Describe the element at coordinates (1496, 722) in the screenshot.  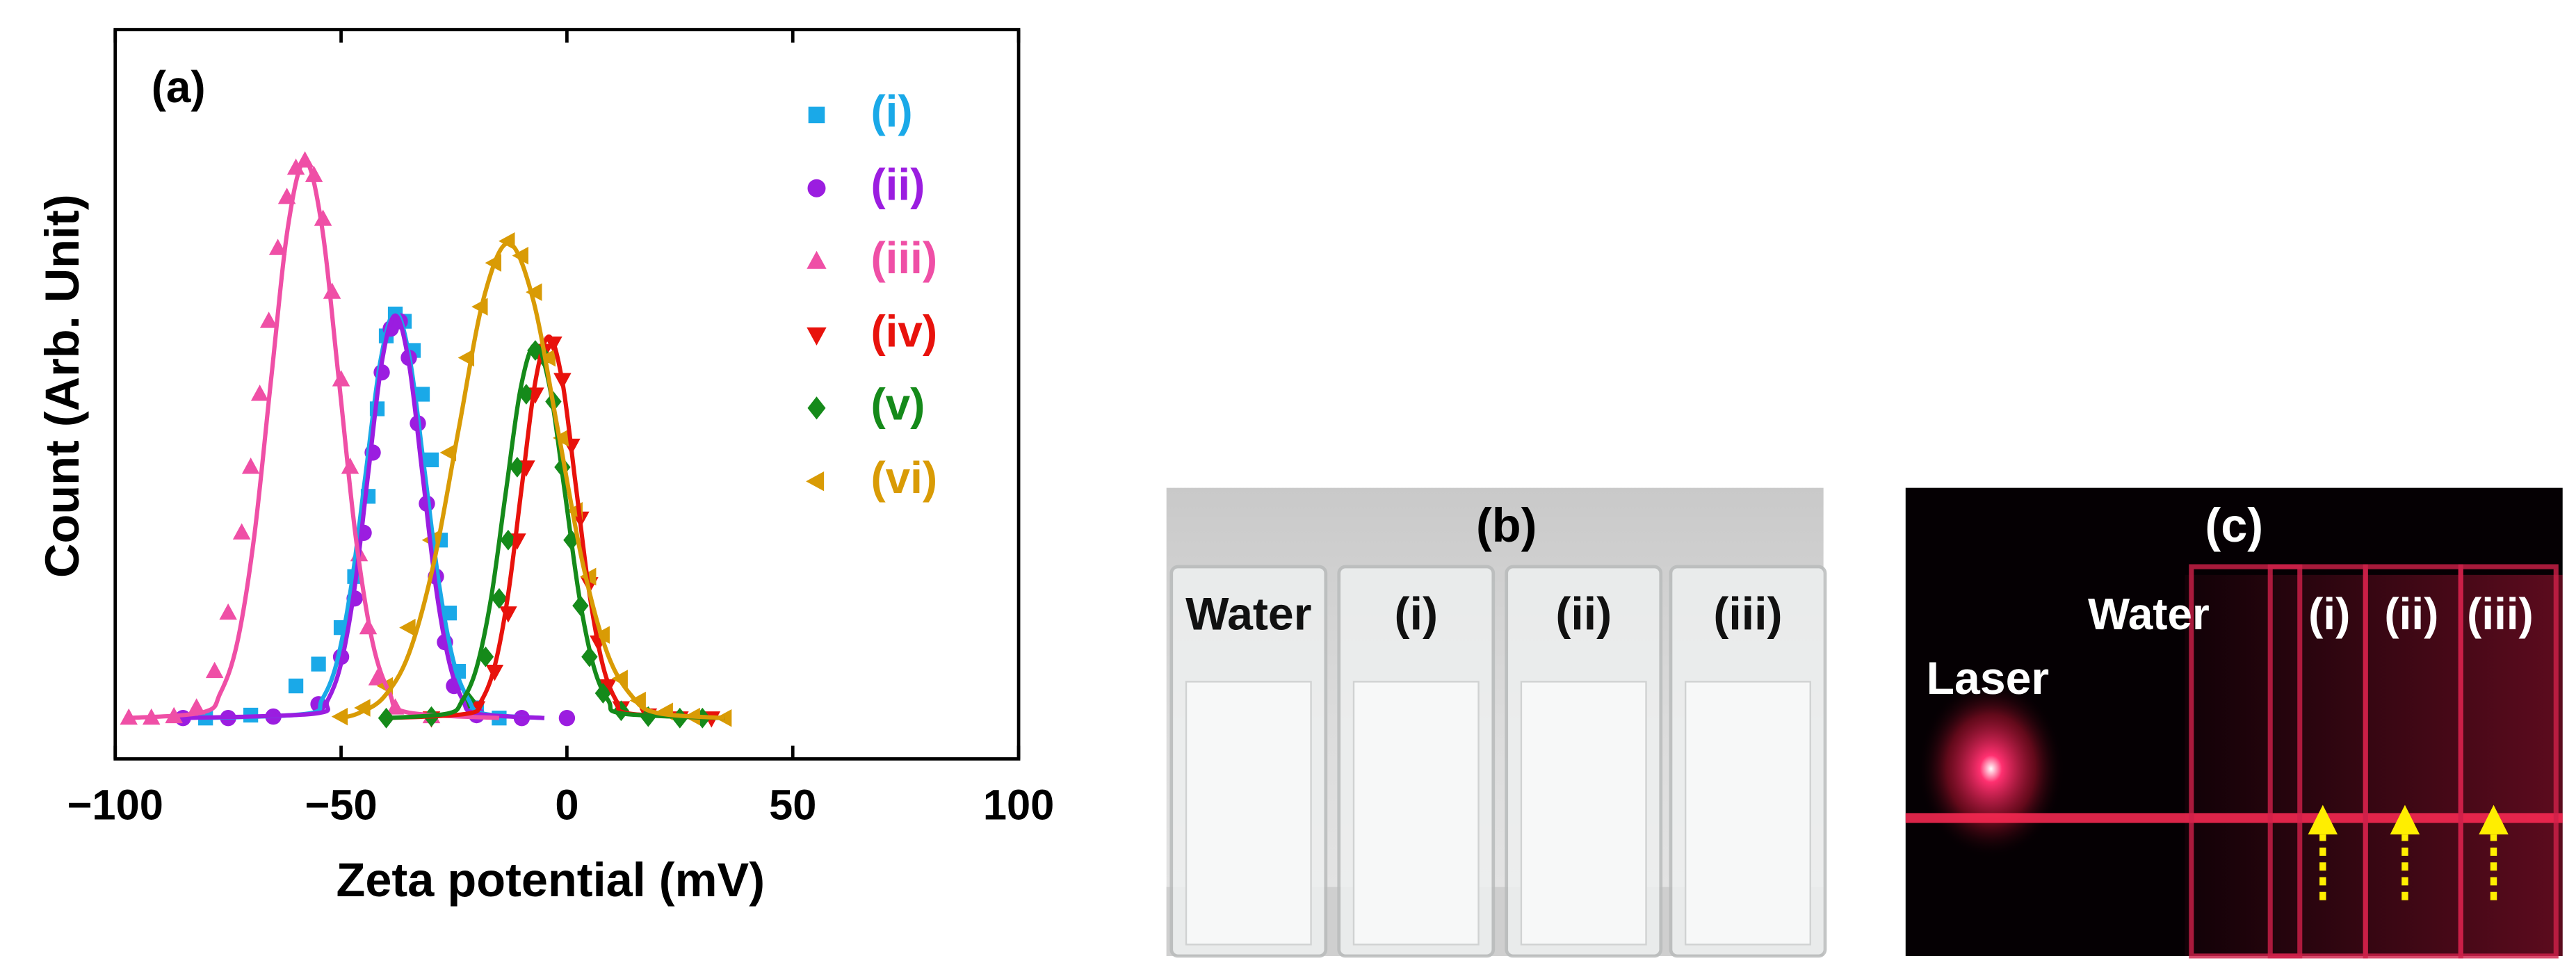
I see `photo-b: (b) Water (i) (ii) (iii)` at that location.